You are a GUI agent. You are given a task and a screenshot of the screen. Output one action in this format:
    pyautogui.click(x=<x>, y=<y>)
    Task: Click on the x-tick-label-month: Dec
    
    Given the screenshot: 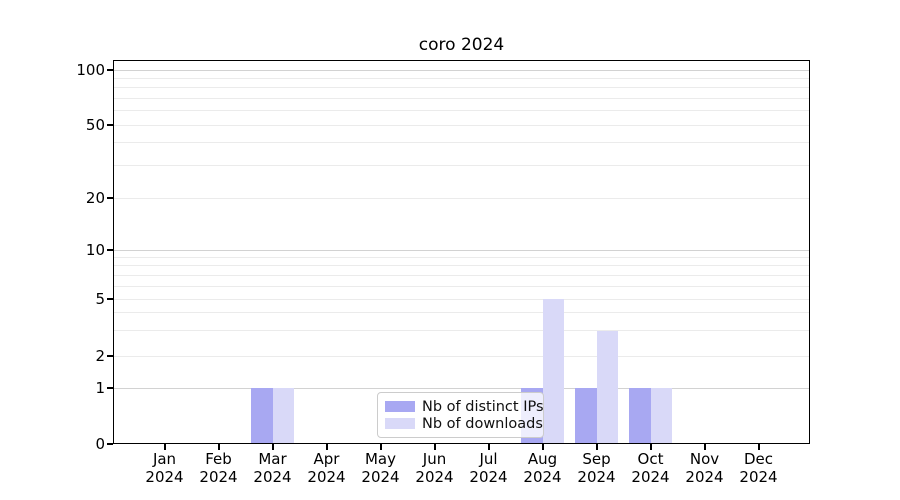 What is the action you would take?
    pyautogui.click(x=758, y=459)
    